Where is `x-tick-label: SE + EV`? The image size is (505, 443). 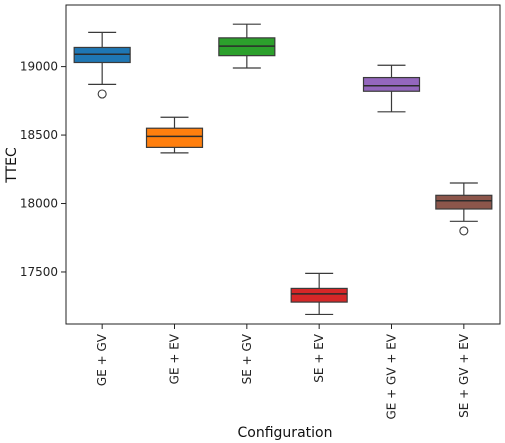
x-tick-label: SE + EV is located at coordinates (319, 357).